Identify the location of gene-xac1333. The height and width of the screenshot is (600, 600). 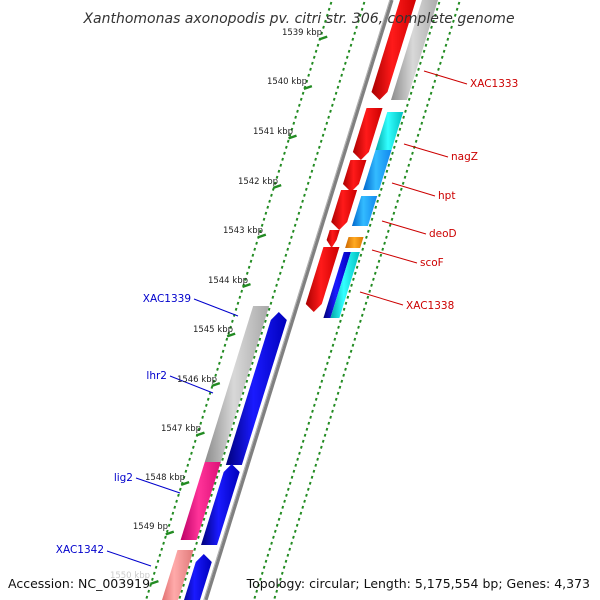
(393, 50).